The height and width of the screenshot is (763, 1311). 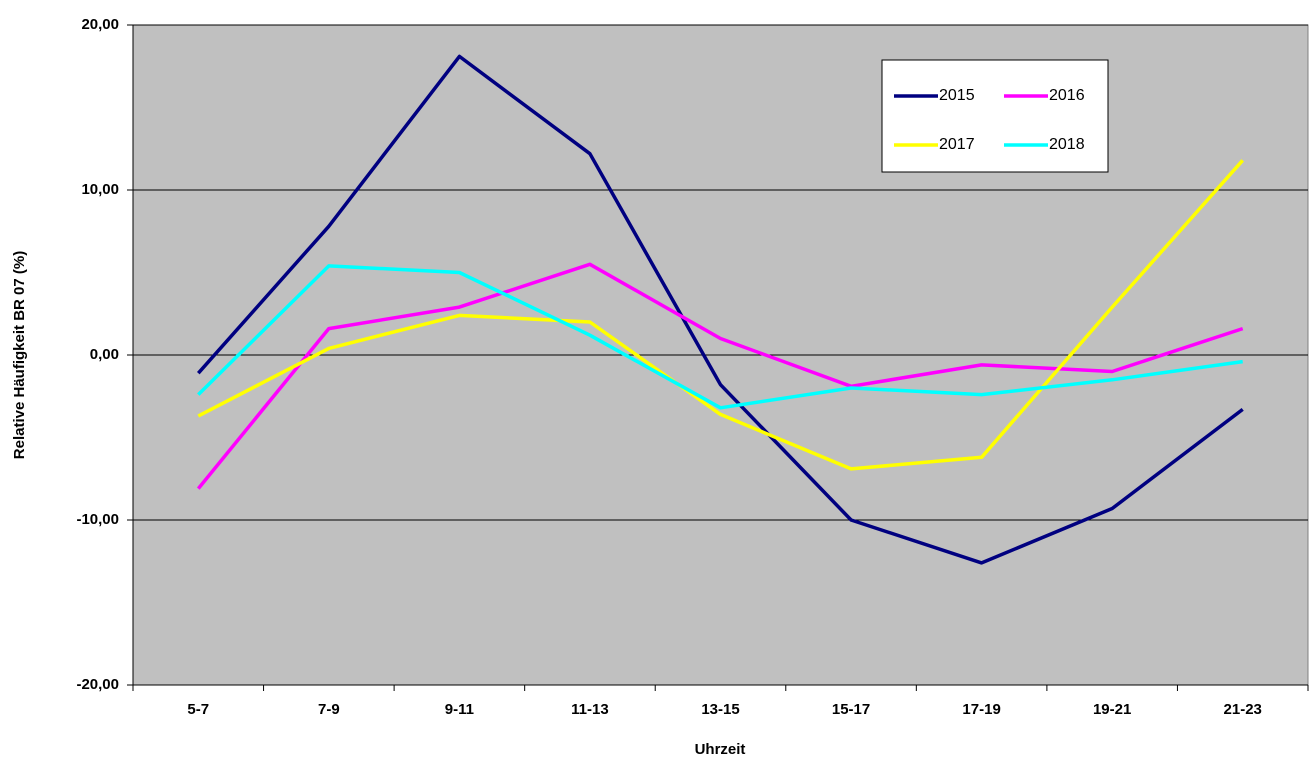 I want to click on legend-box, so click(x=995, y=116).